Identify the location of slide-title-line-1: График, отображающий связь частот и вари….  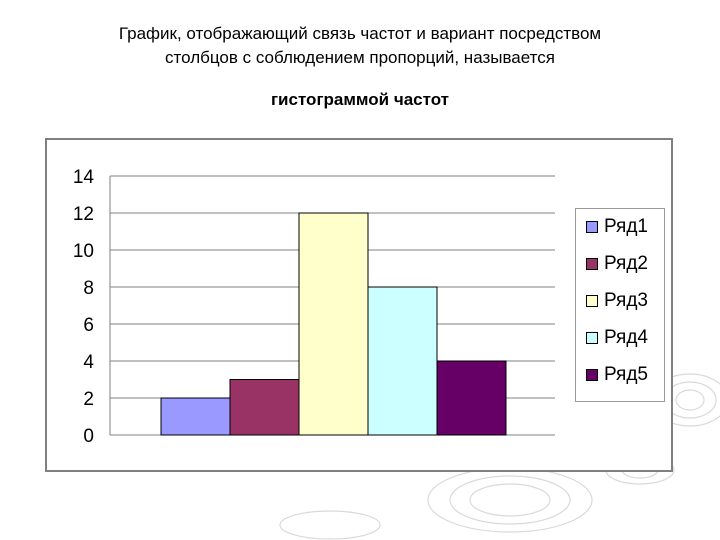
(360, 33).